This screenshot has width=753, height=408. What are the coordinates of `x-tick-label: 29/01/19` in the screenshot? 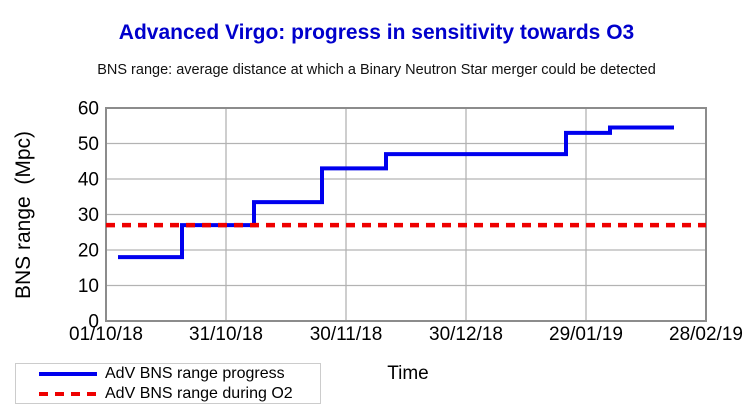 It's located at (586, 334).